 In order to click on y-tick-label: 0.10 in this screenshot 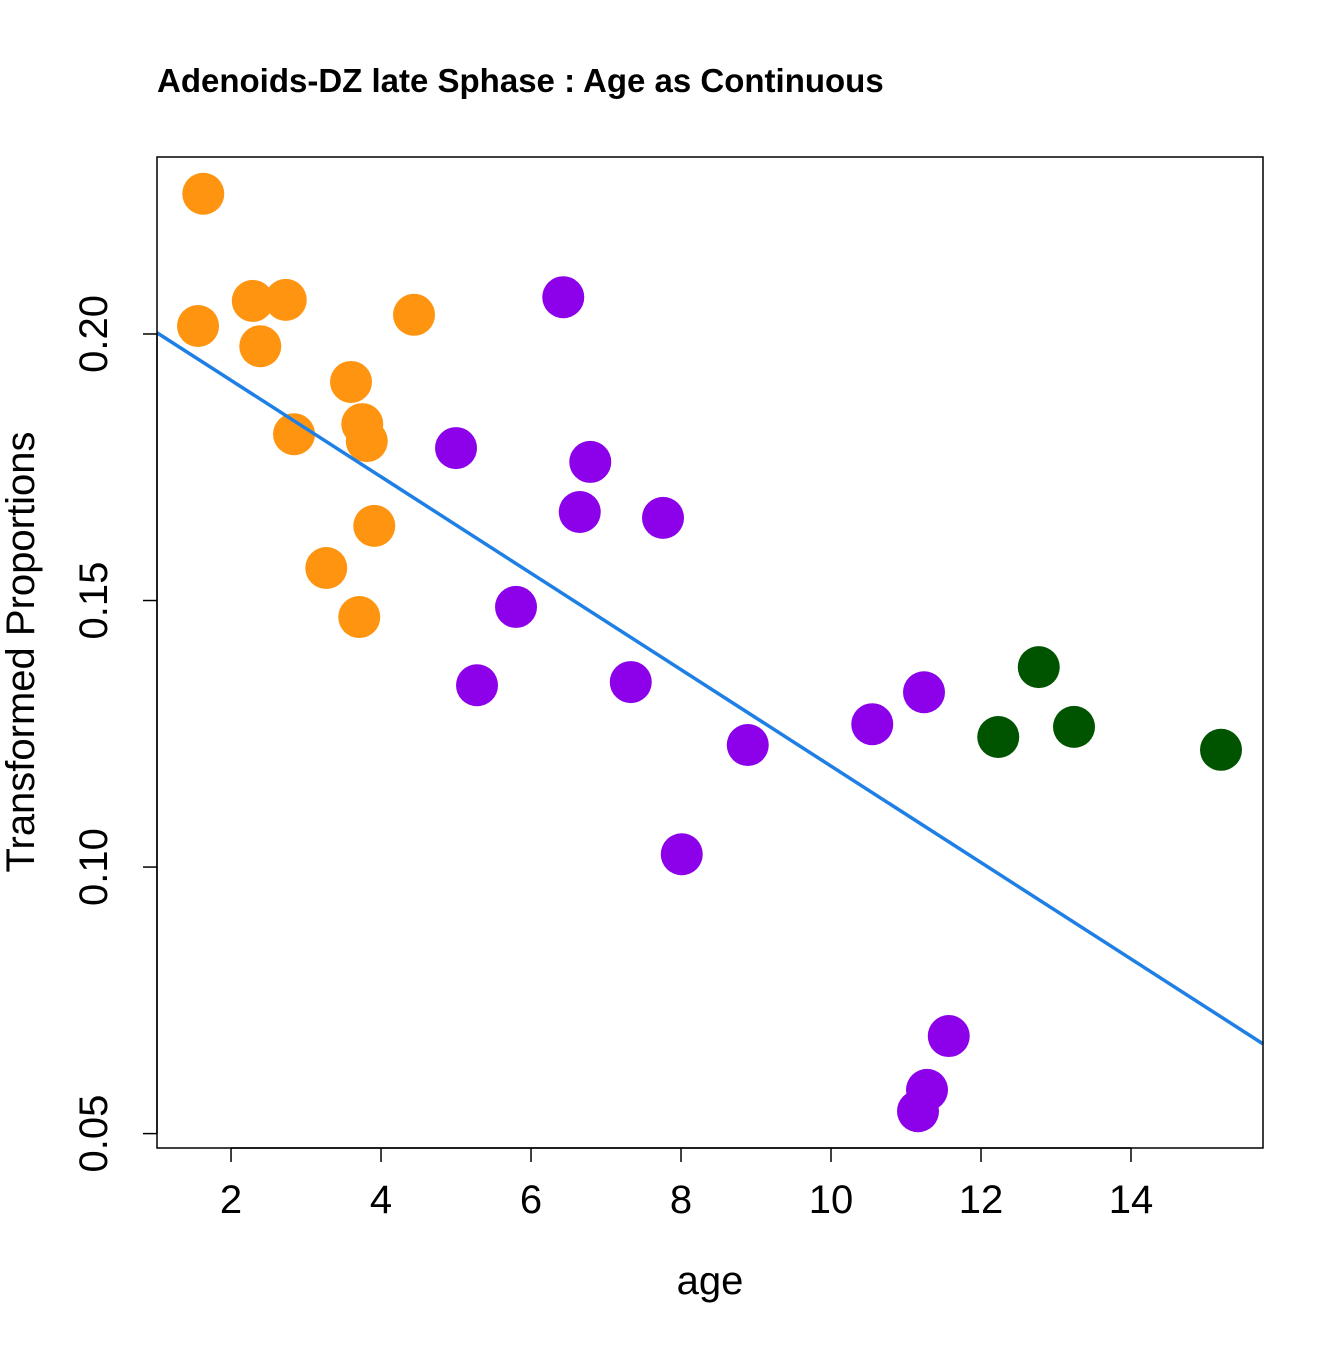, I will do `click(94, 867)`.